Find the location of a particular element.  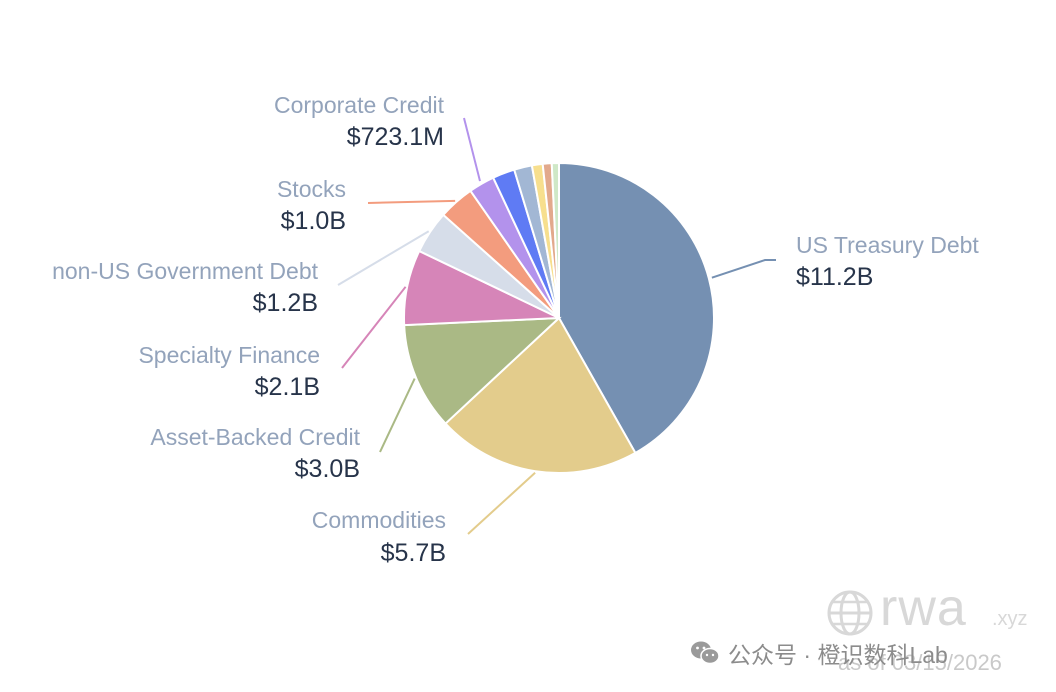

label-name-us-treasury-debt: US Treasury Debt is located at coordinates (887, 245).